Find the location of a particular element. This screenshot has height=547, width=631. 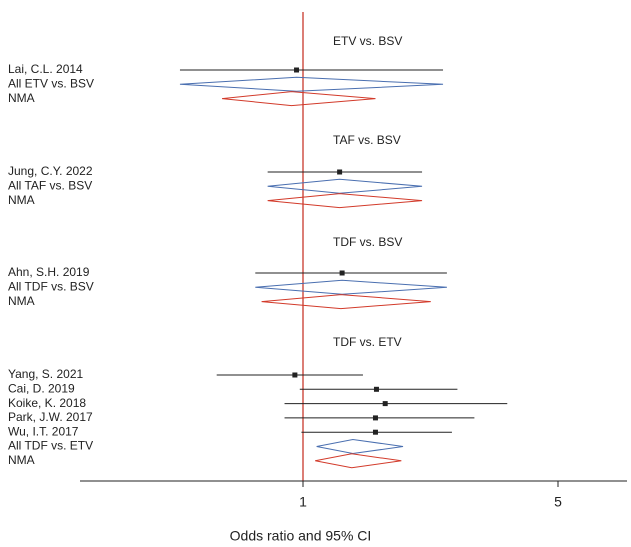

pooled-label: All ETV vs. BSV is located at coordinates (51, 83).